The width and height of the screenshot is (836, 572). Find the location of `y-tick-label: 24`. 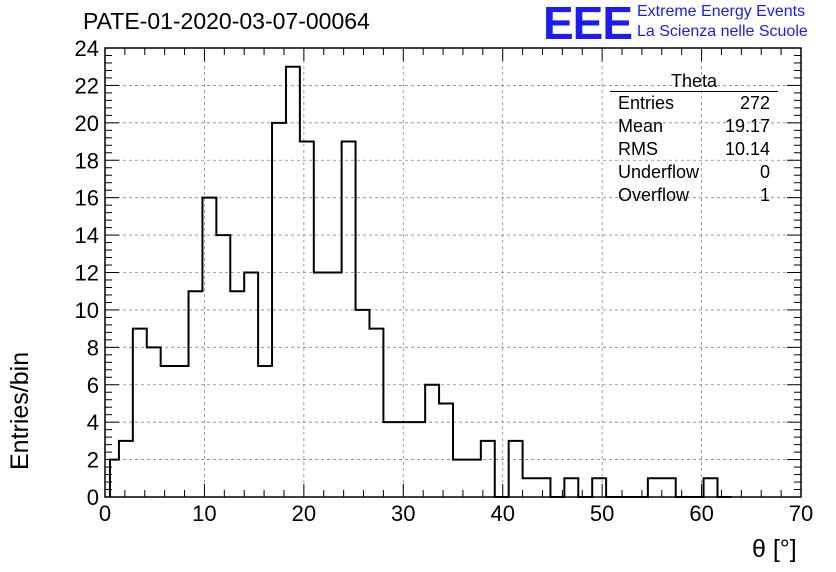

y-tick-label: 24 is located at coordinates (87, 48).